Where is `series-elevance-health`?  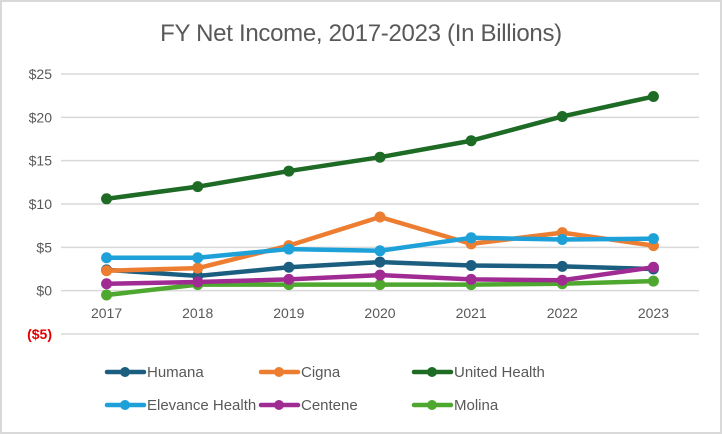 series-elevance-health is located at coordinates (380, 248).